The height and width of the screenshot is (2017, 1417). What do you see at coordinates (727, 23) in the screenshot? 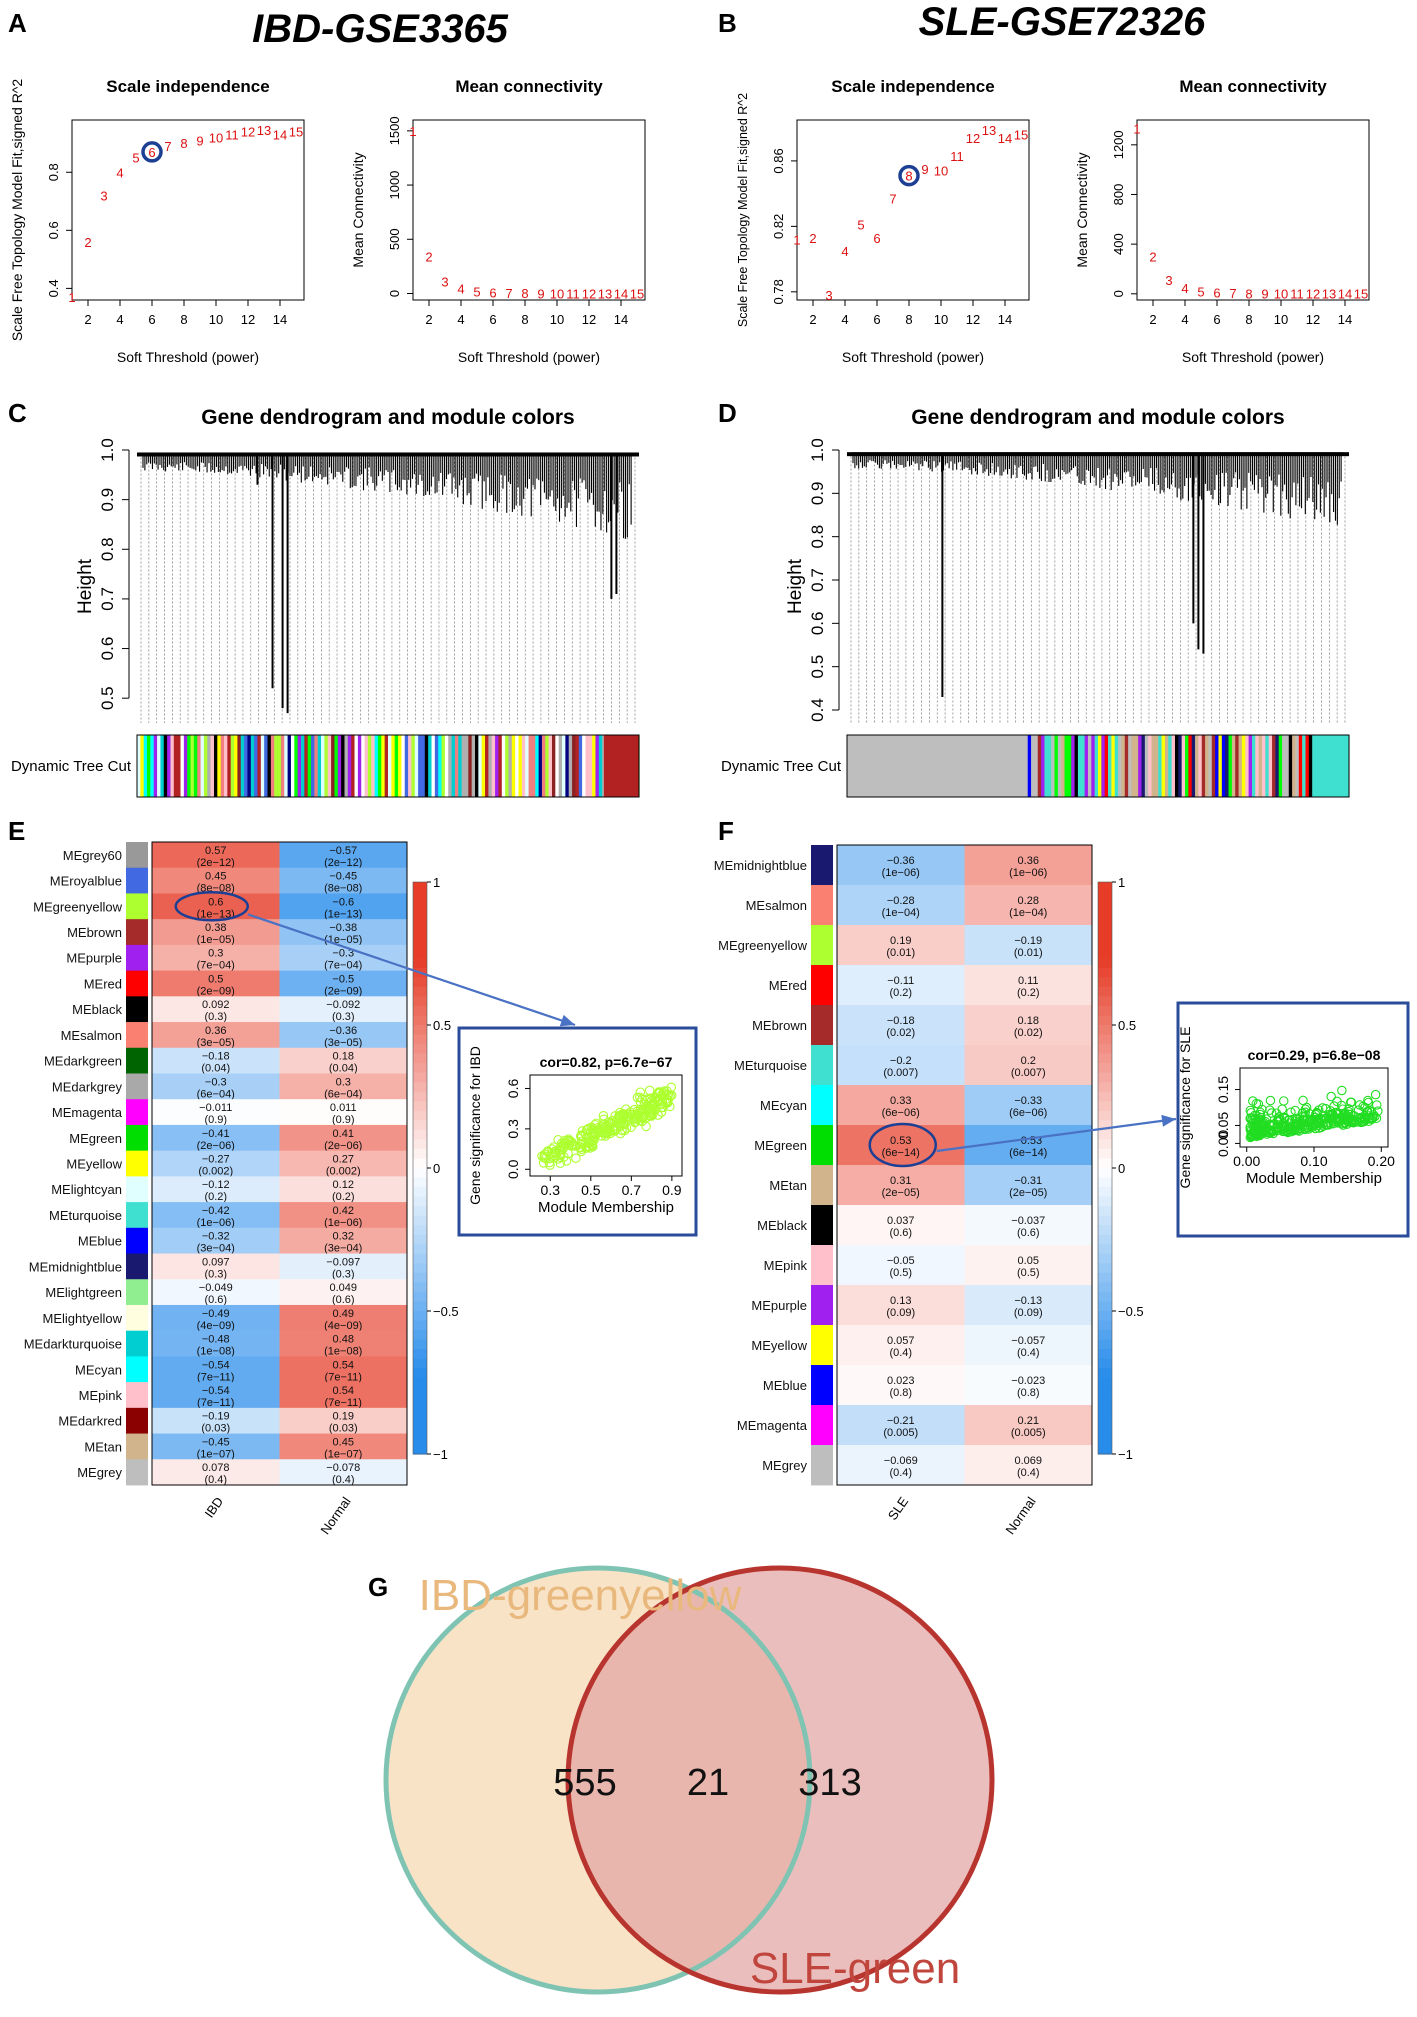
I see `panel-label-b: B` at bounding box center [727, 23].